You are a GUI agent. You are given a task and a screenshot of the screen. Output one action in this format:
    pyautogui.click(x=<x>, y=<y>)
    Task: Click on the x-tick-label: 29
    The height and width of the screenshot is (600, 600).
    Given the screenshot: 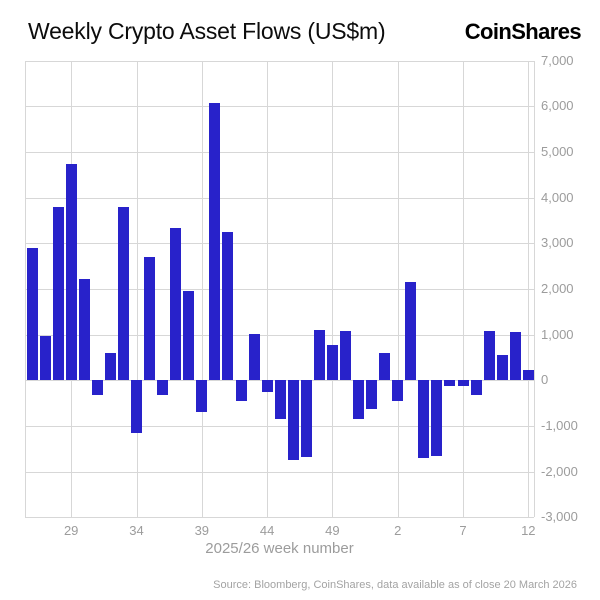 What is the action you would take?
    pyautogui.click(x=71, y=530)
    